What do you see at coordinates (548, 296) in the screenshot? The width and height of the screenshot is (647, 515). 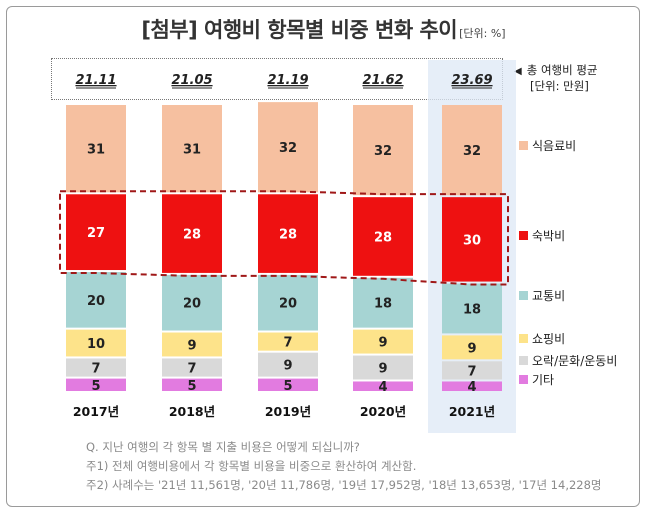 I see `legend-label-교통비: 교통비` at bounding box center [548, 296].